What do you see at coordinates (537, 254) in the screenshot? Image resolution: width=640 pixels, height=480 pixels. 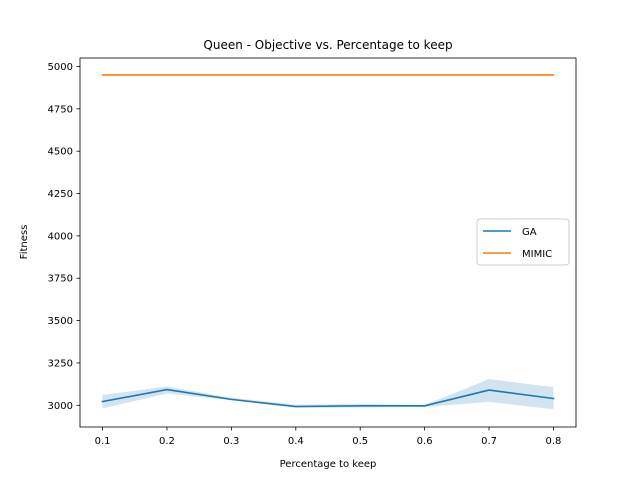 I see `legend-label-mimic: MIMIC` at bounding box center [537, 254].